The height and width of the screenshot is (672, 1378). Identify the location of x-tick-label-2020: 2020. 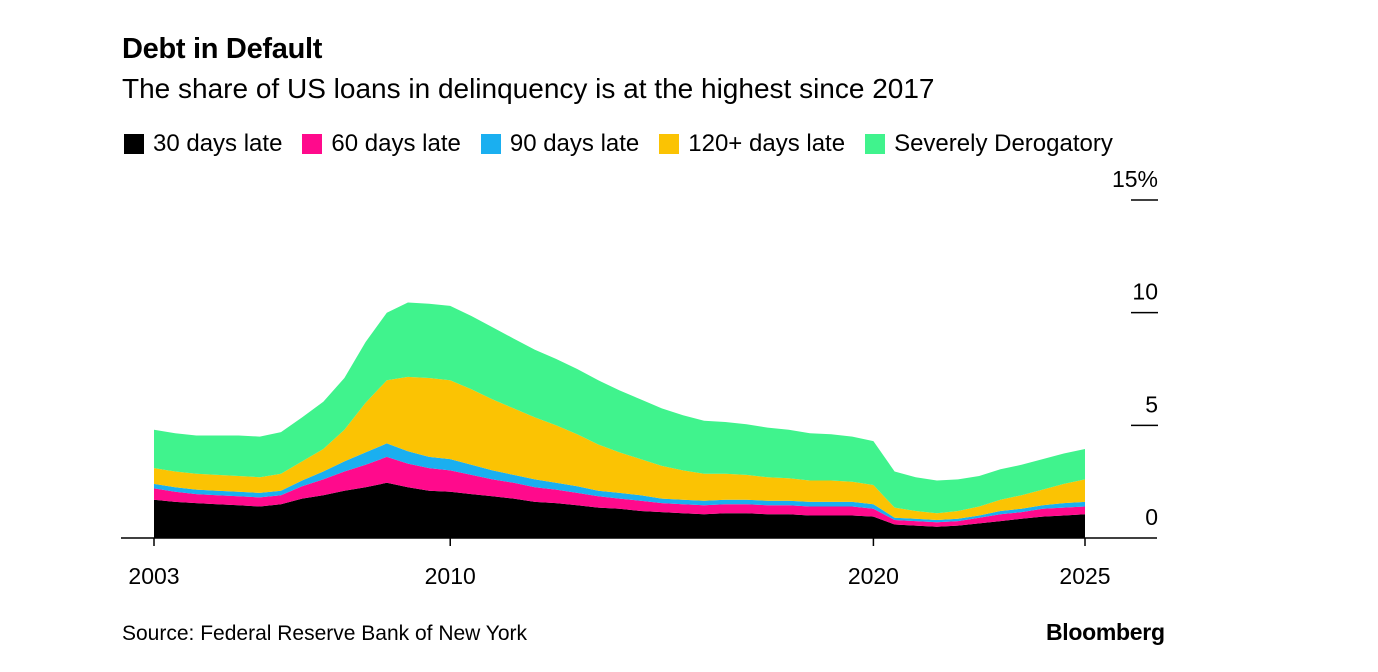
(873, 576).